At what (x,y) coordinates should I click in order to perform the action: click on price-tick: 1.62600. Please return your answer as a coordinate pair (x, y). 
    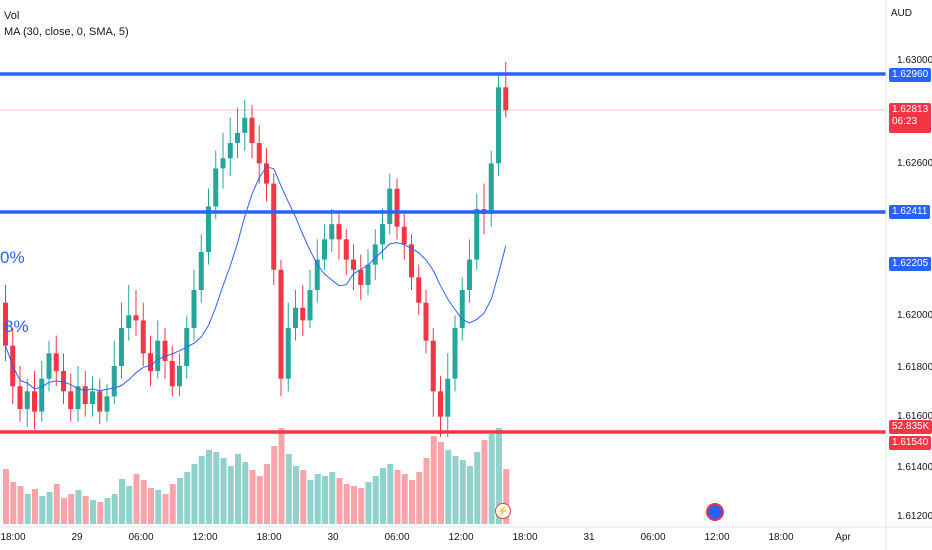
    Looking at the image, I should click on (914, 163).